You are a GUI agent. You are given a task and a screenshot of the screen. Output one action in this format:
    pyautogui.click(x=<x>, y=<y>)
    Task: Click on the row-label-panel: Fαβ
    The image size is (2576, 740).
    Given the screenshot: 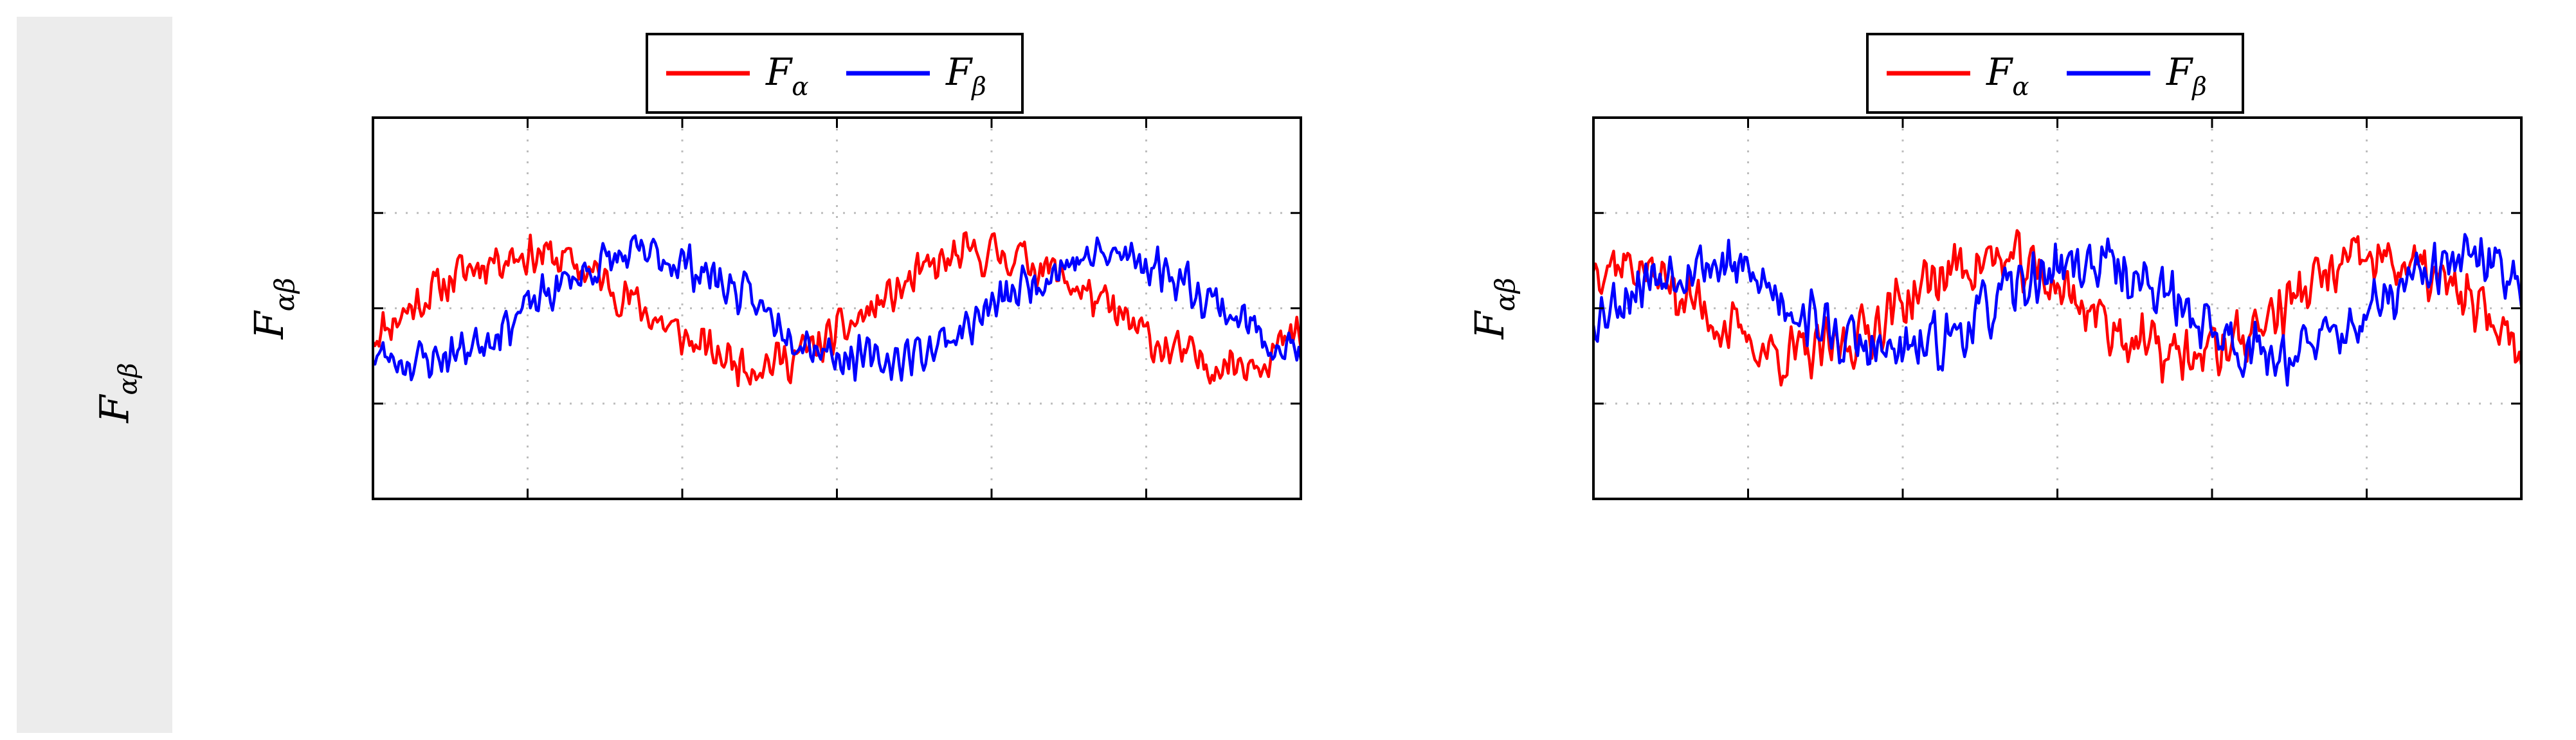 What is the action you would take?
    pyautogui.click(x=94, y=375)
    